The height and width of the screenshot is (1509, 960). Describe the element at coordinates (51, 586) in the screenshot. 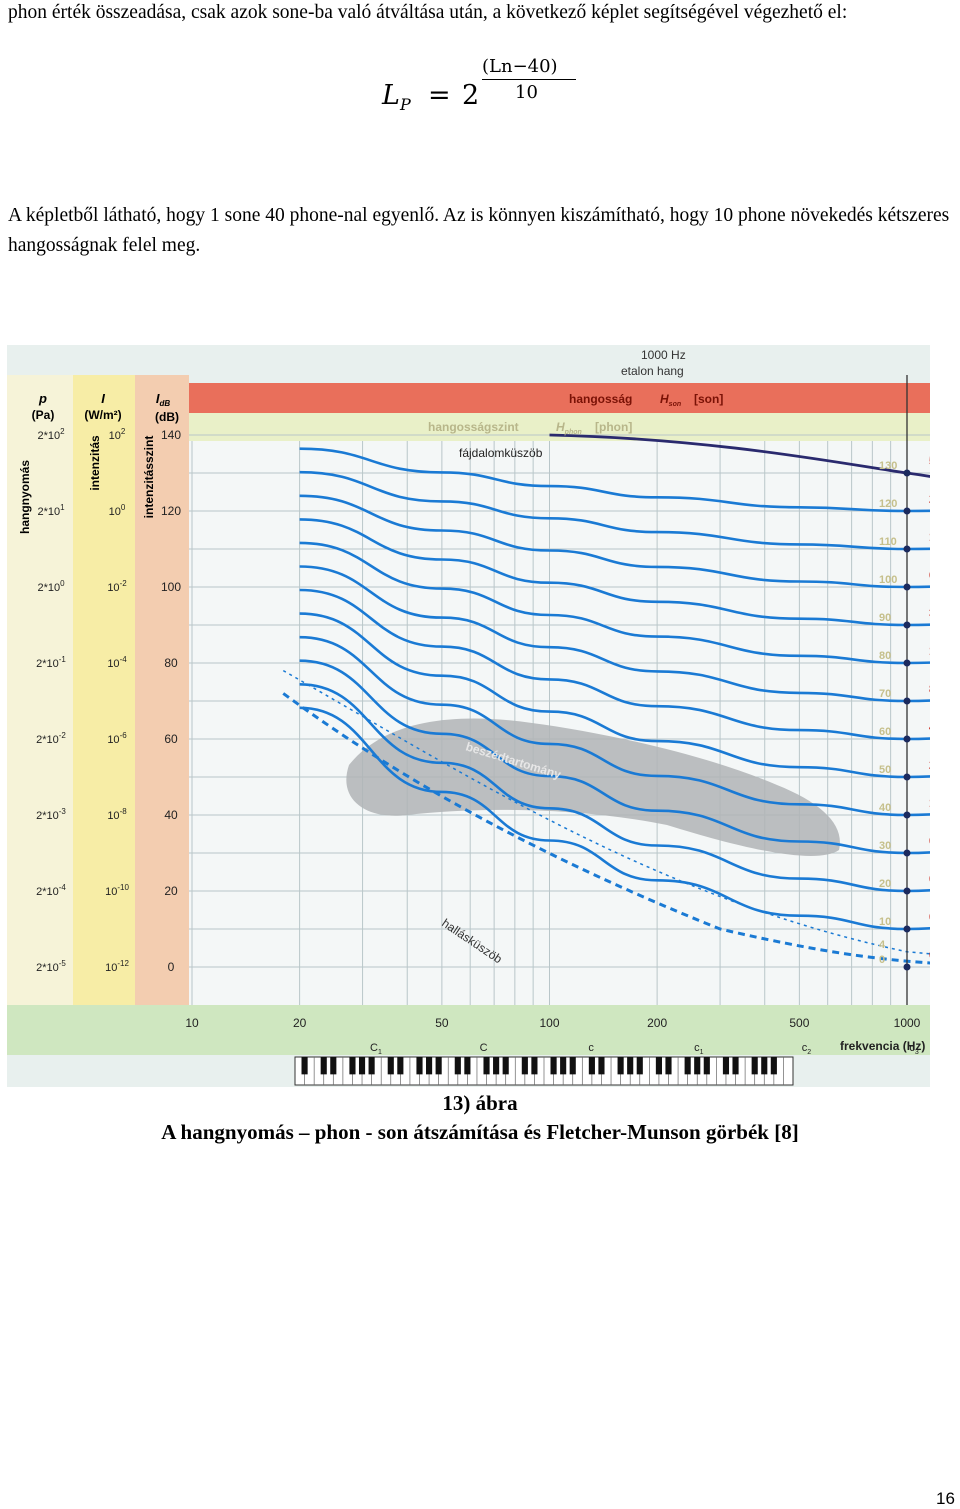

I see `p-tick-label: 2*100` at that location.